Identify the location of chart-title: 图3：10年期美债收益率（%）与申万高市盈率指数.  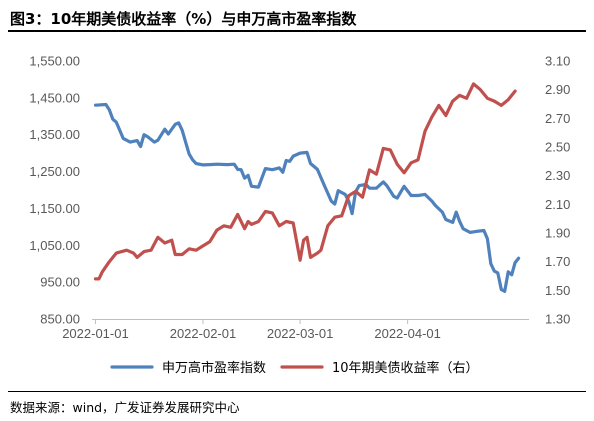
(183, 19).